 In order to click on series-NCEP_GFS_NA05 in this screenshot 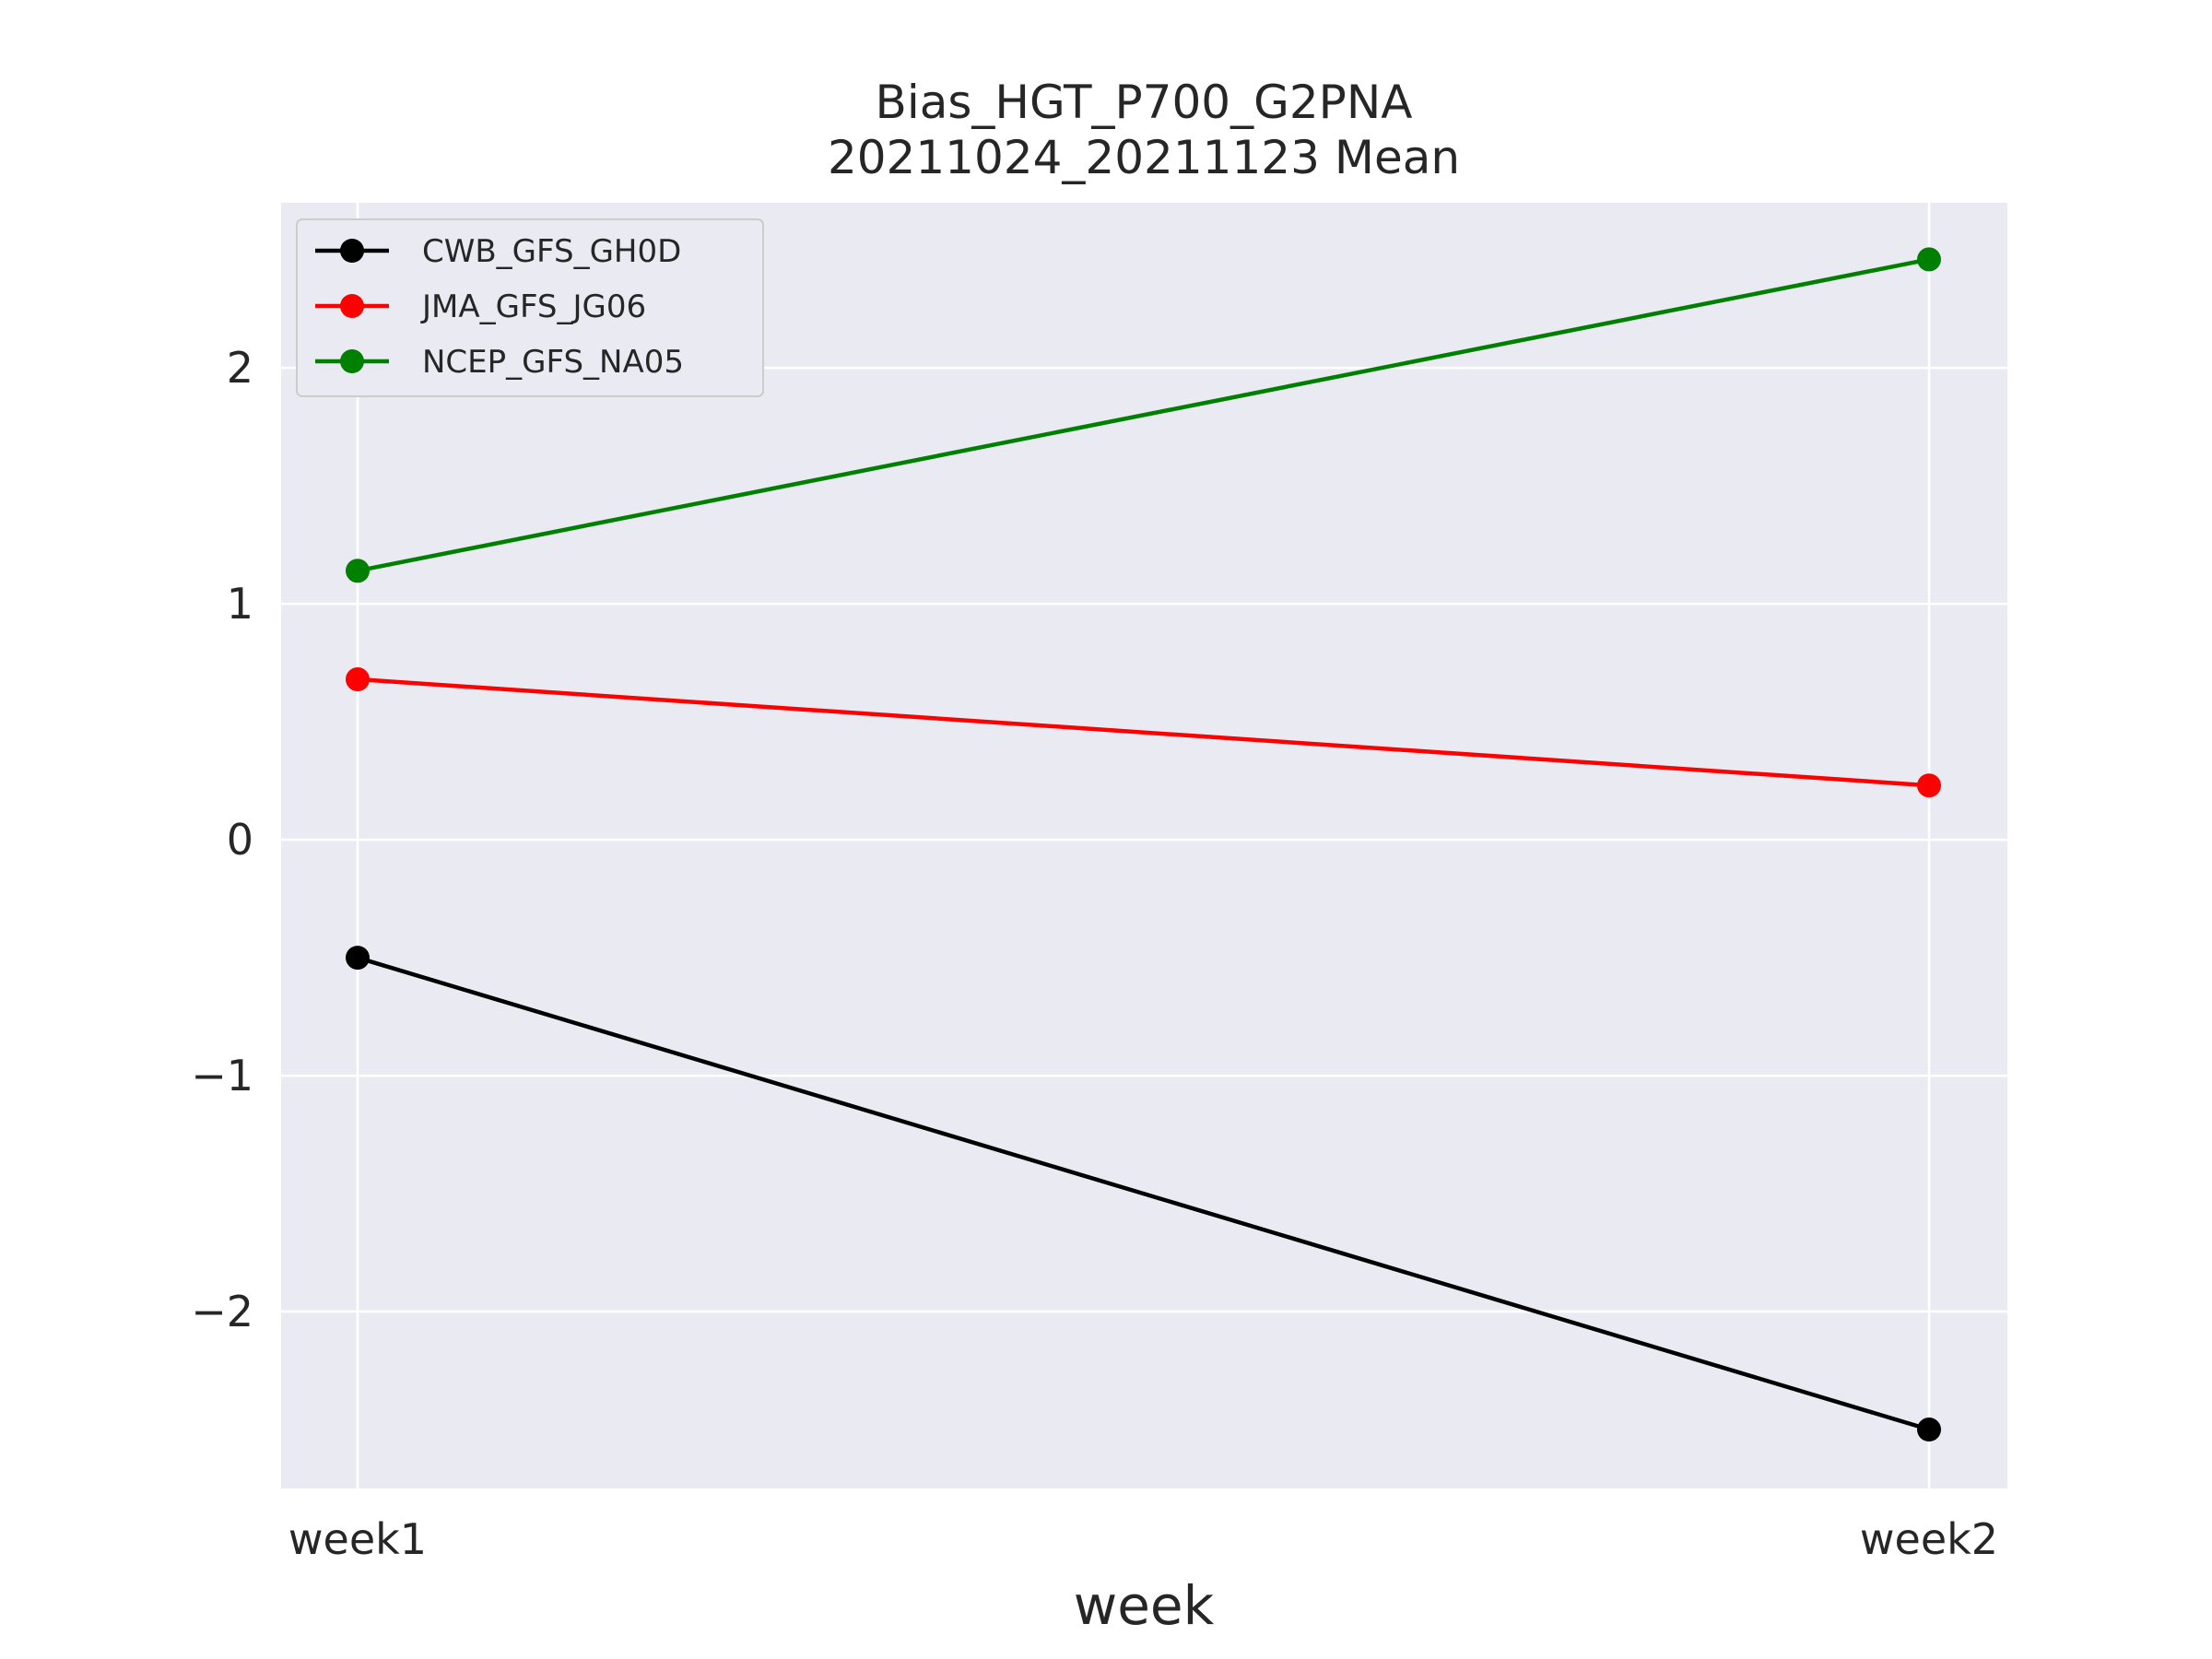, I will do `click(1143, 415)`.